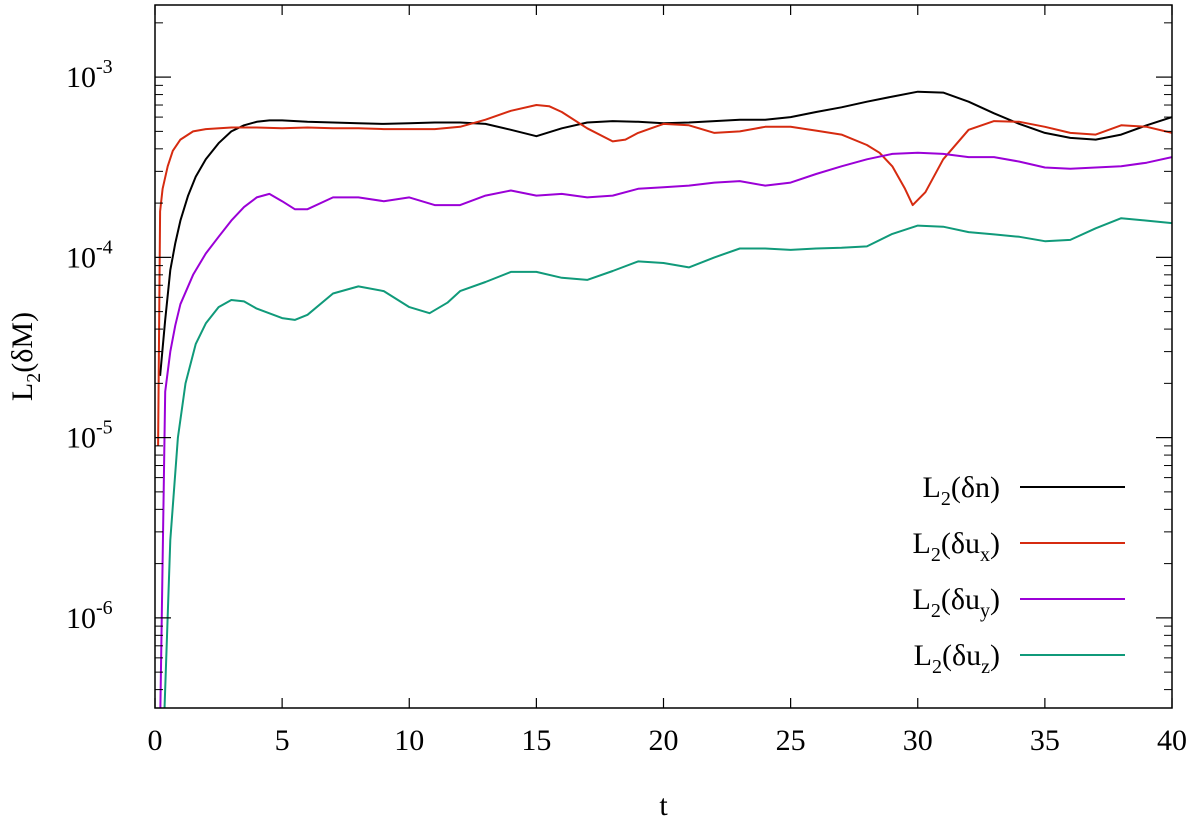 The image size is (1200, 823). Describe the element at coordinates (1019, 574) in the screenshot. I see `legend: L2(δn) L2(δux) L2(δuy) L2(δuz)` at that location.